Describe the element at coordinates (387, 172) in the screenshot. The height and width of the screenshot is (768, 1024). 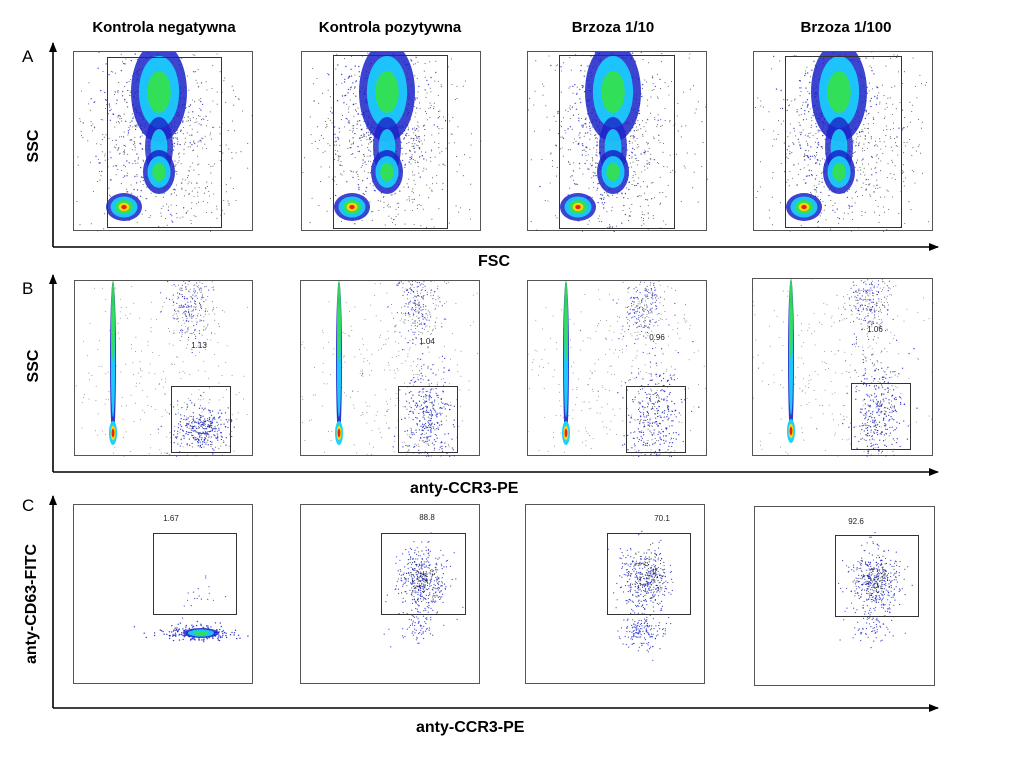
I see `density-blob` at that location.